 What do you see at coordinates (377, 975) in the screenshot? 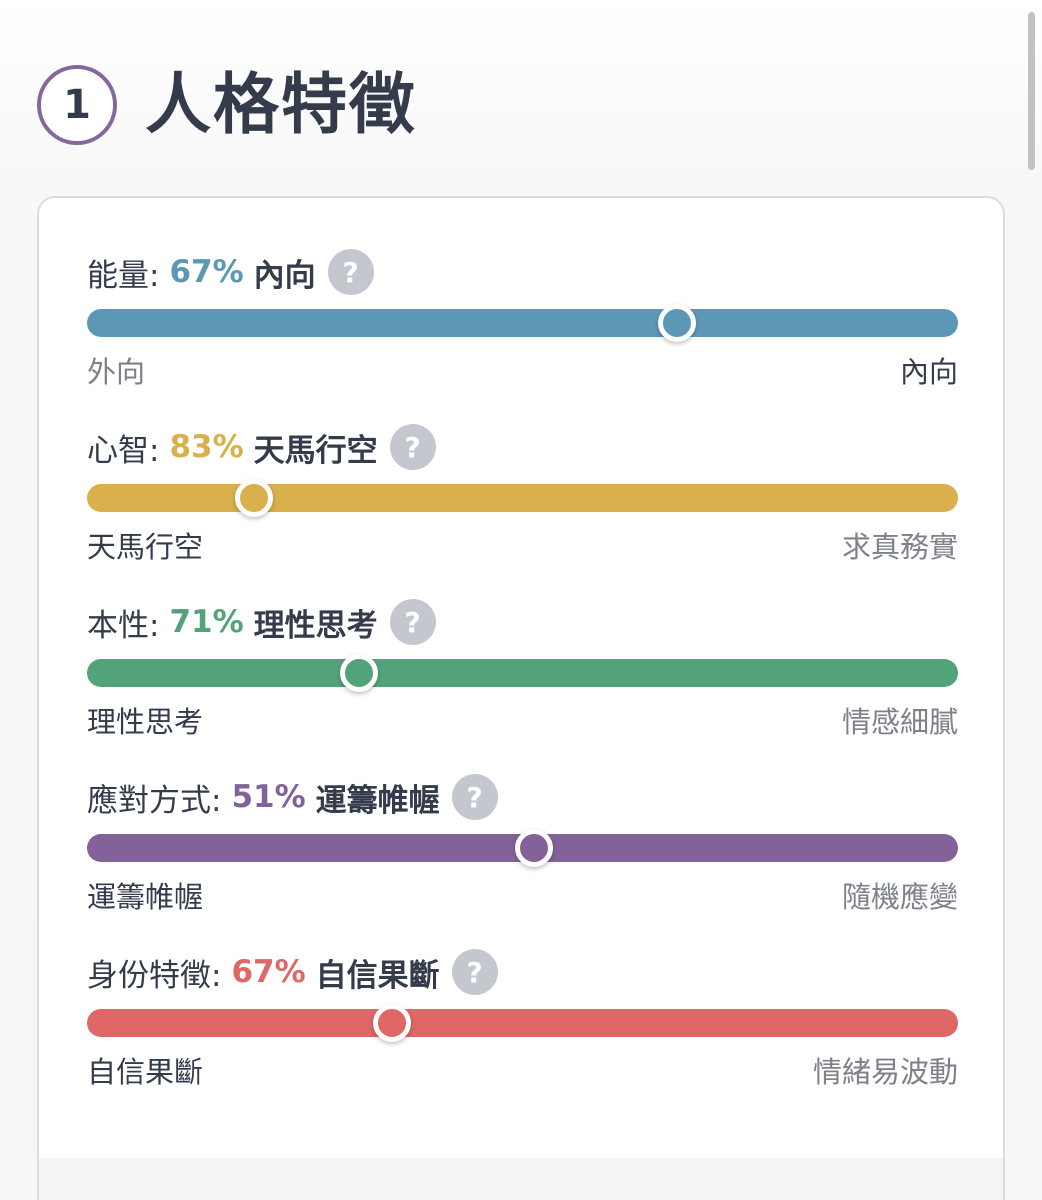
I see `trait-result: 自信果斷` at bounding box center [377, 975].